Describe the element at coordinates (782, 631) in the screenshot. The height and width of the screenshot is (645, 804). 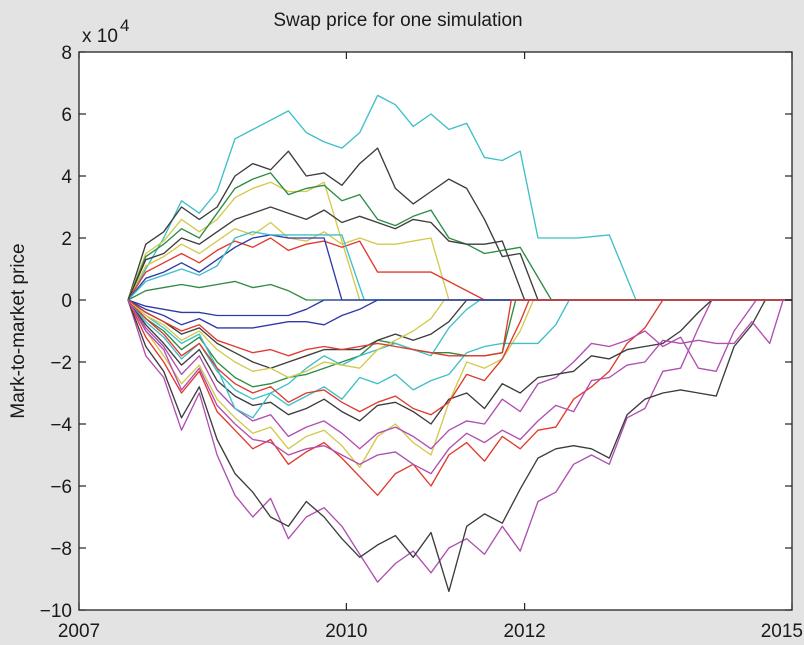
I see `x-tick-label-4: 2015` at that location.